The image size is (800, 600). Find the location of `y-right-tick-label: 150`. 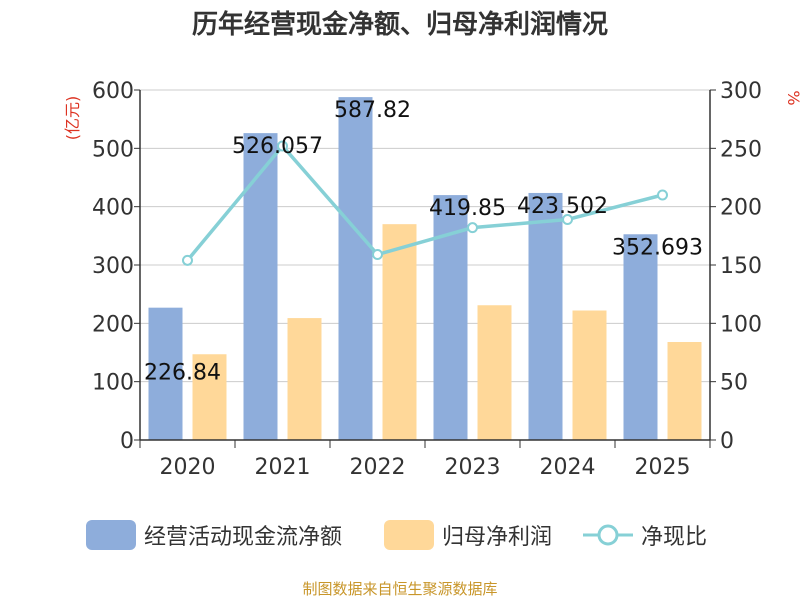

y-right-tick-label: 150 is located at coordinates (741, 266).